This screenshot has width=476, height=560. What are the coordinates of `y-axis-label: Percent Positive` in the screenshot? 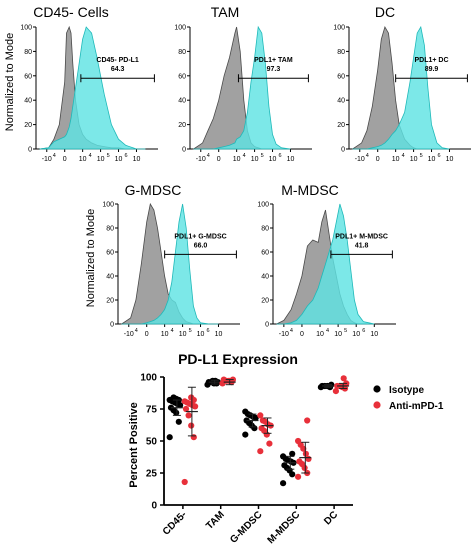 It's located at (134, 445).